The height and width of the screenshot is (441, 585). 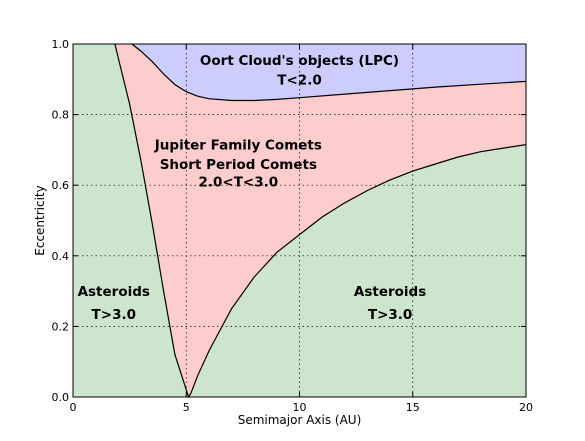 I want to click on annotation-ast-right: T>3.0, so click(x=390, y=315).